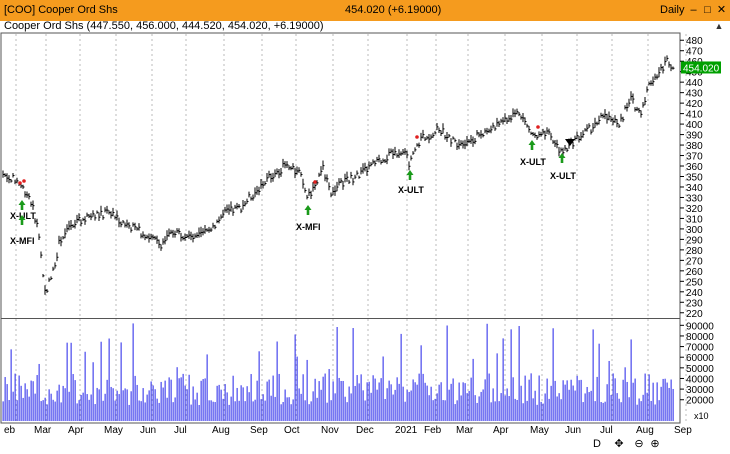 The width and height of the screenshot is (730, 454). I want to click on scroll-up-icon: ▲, so click(719, 26).